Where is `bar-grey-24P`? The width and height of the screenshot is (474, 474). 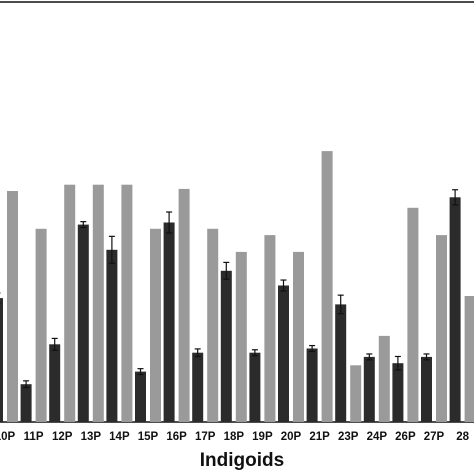 bar-grey-24P is located at coordinates (384, 378).